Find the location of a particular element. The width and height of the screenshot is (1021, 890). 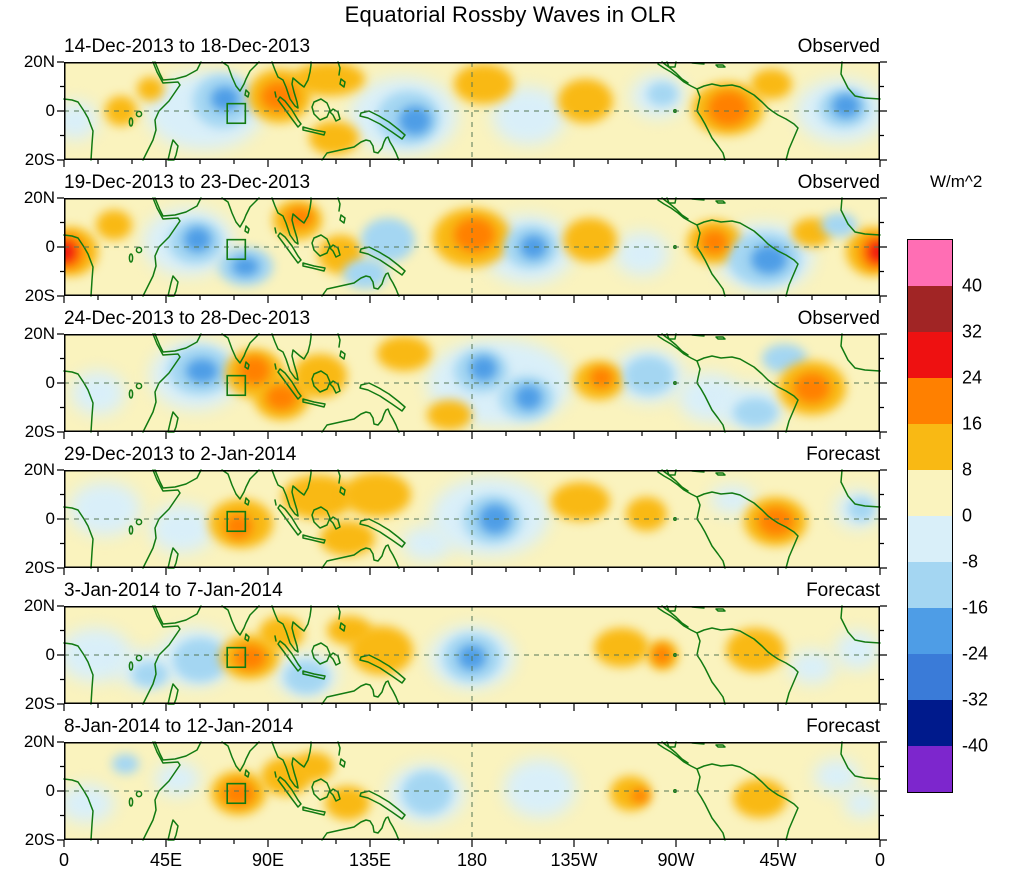

colorbar-tick-label-32: 32 is located at coordinates (972, 331).